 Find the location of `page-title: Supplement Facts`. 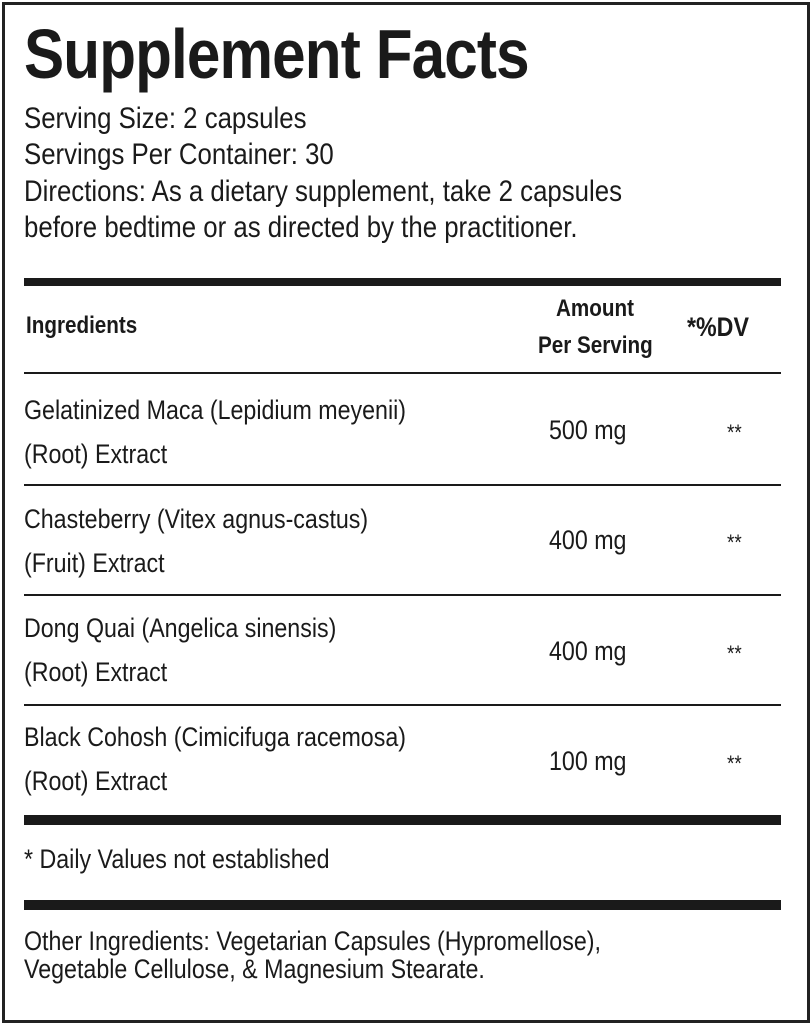

page-title: Supplement Facts is located at coordinates (317, 54).